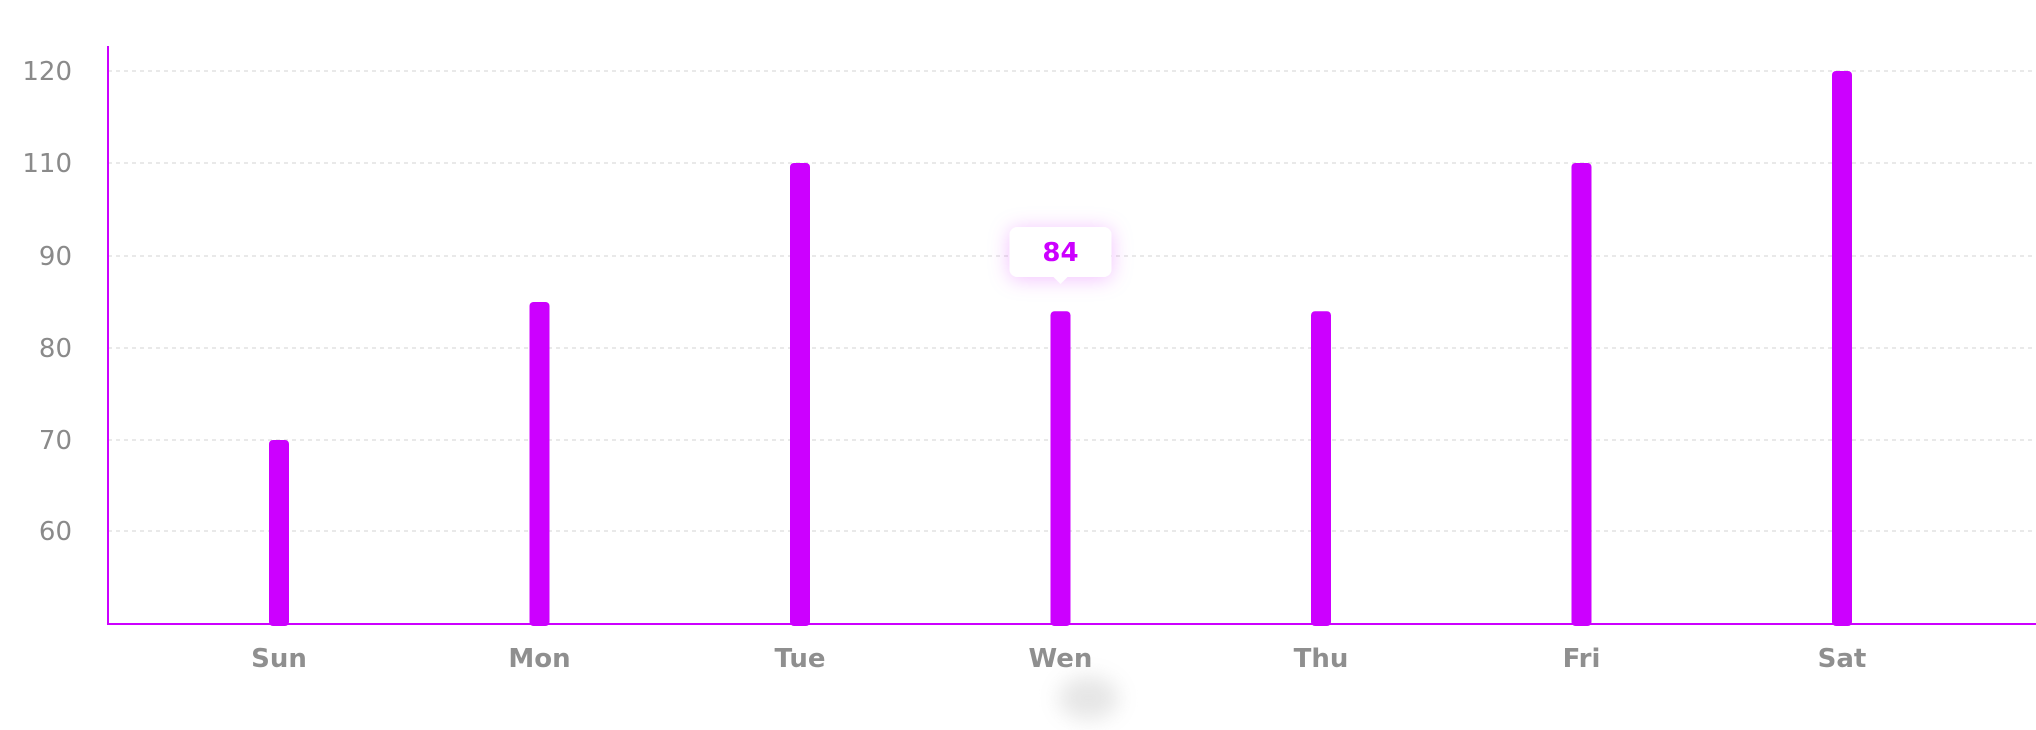 This screenshot has height=730, width=2036. Describe the element at coordinates (47, 302) in the screenshot. I see `y-axis-ticks: 60 70 80 90 110 120` at that location.